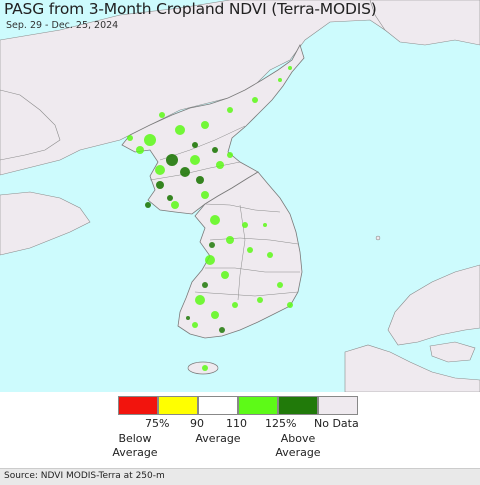 This screenshot has height=485, width=480. Describe the element at coordinates (236, 423) in the screenshot. I see `legend-tick-110: 110` at that location.